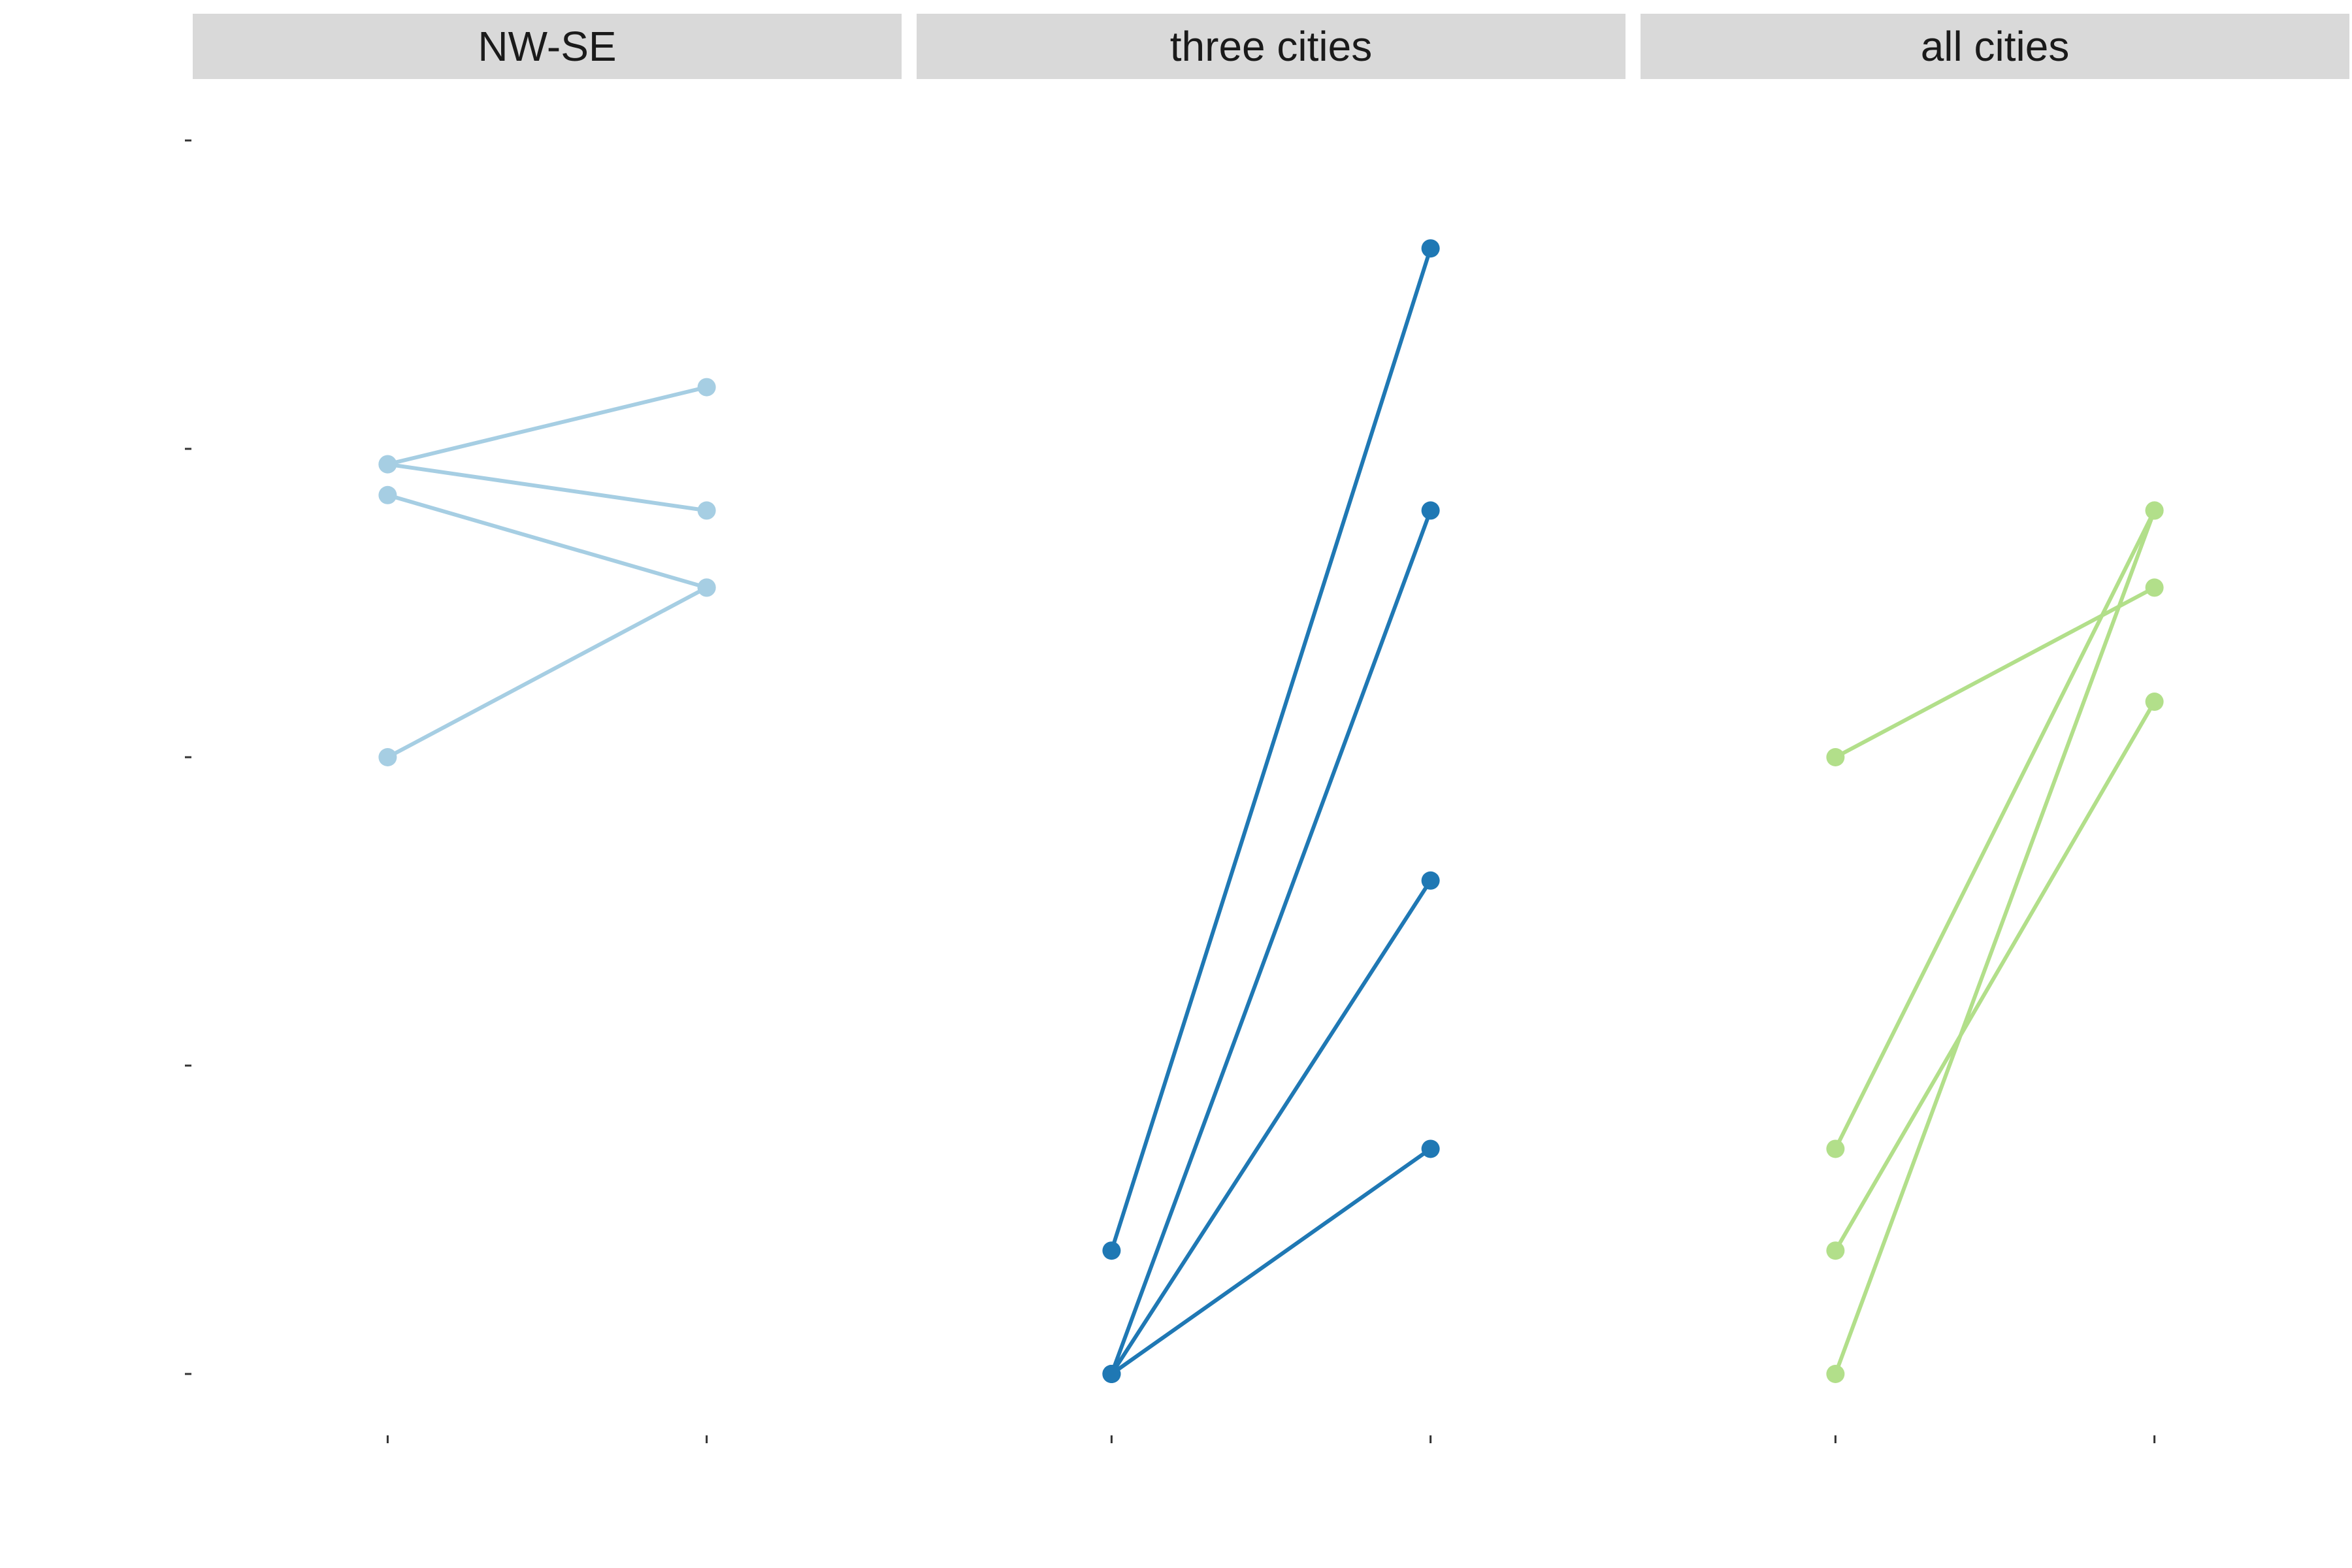  I want to click on facet-strip-label: all cities, so click(1995, 46).